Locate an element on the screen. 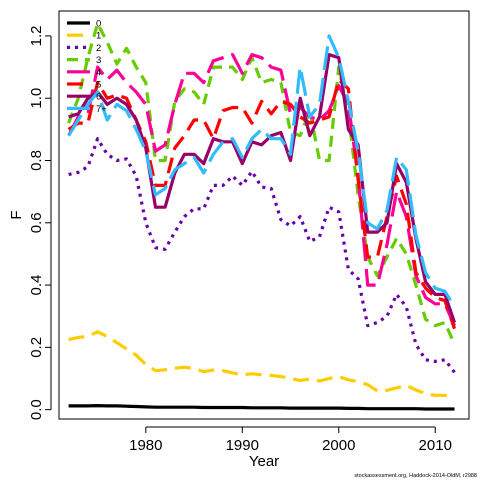 The height and width of the screenshot is (480, 480). x-tick-label: 2010 is located at coordinates (435, 445).